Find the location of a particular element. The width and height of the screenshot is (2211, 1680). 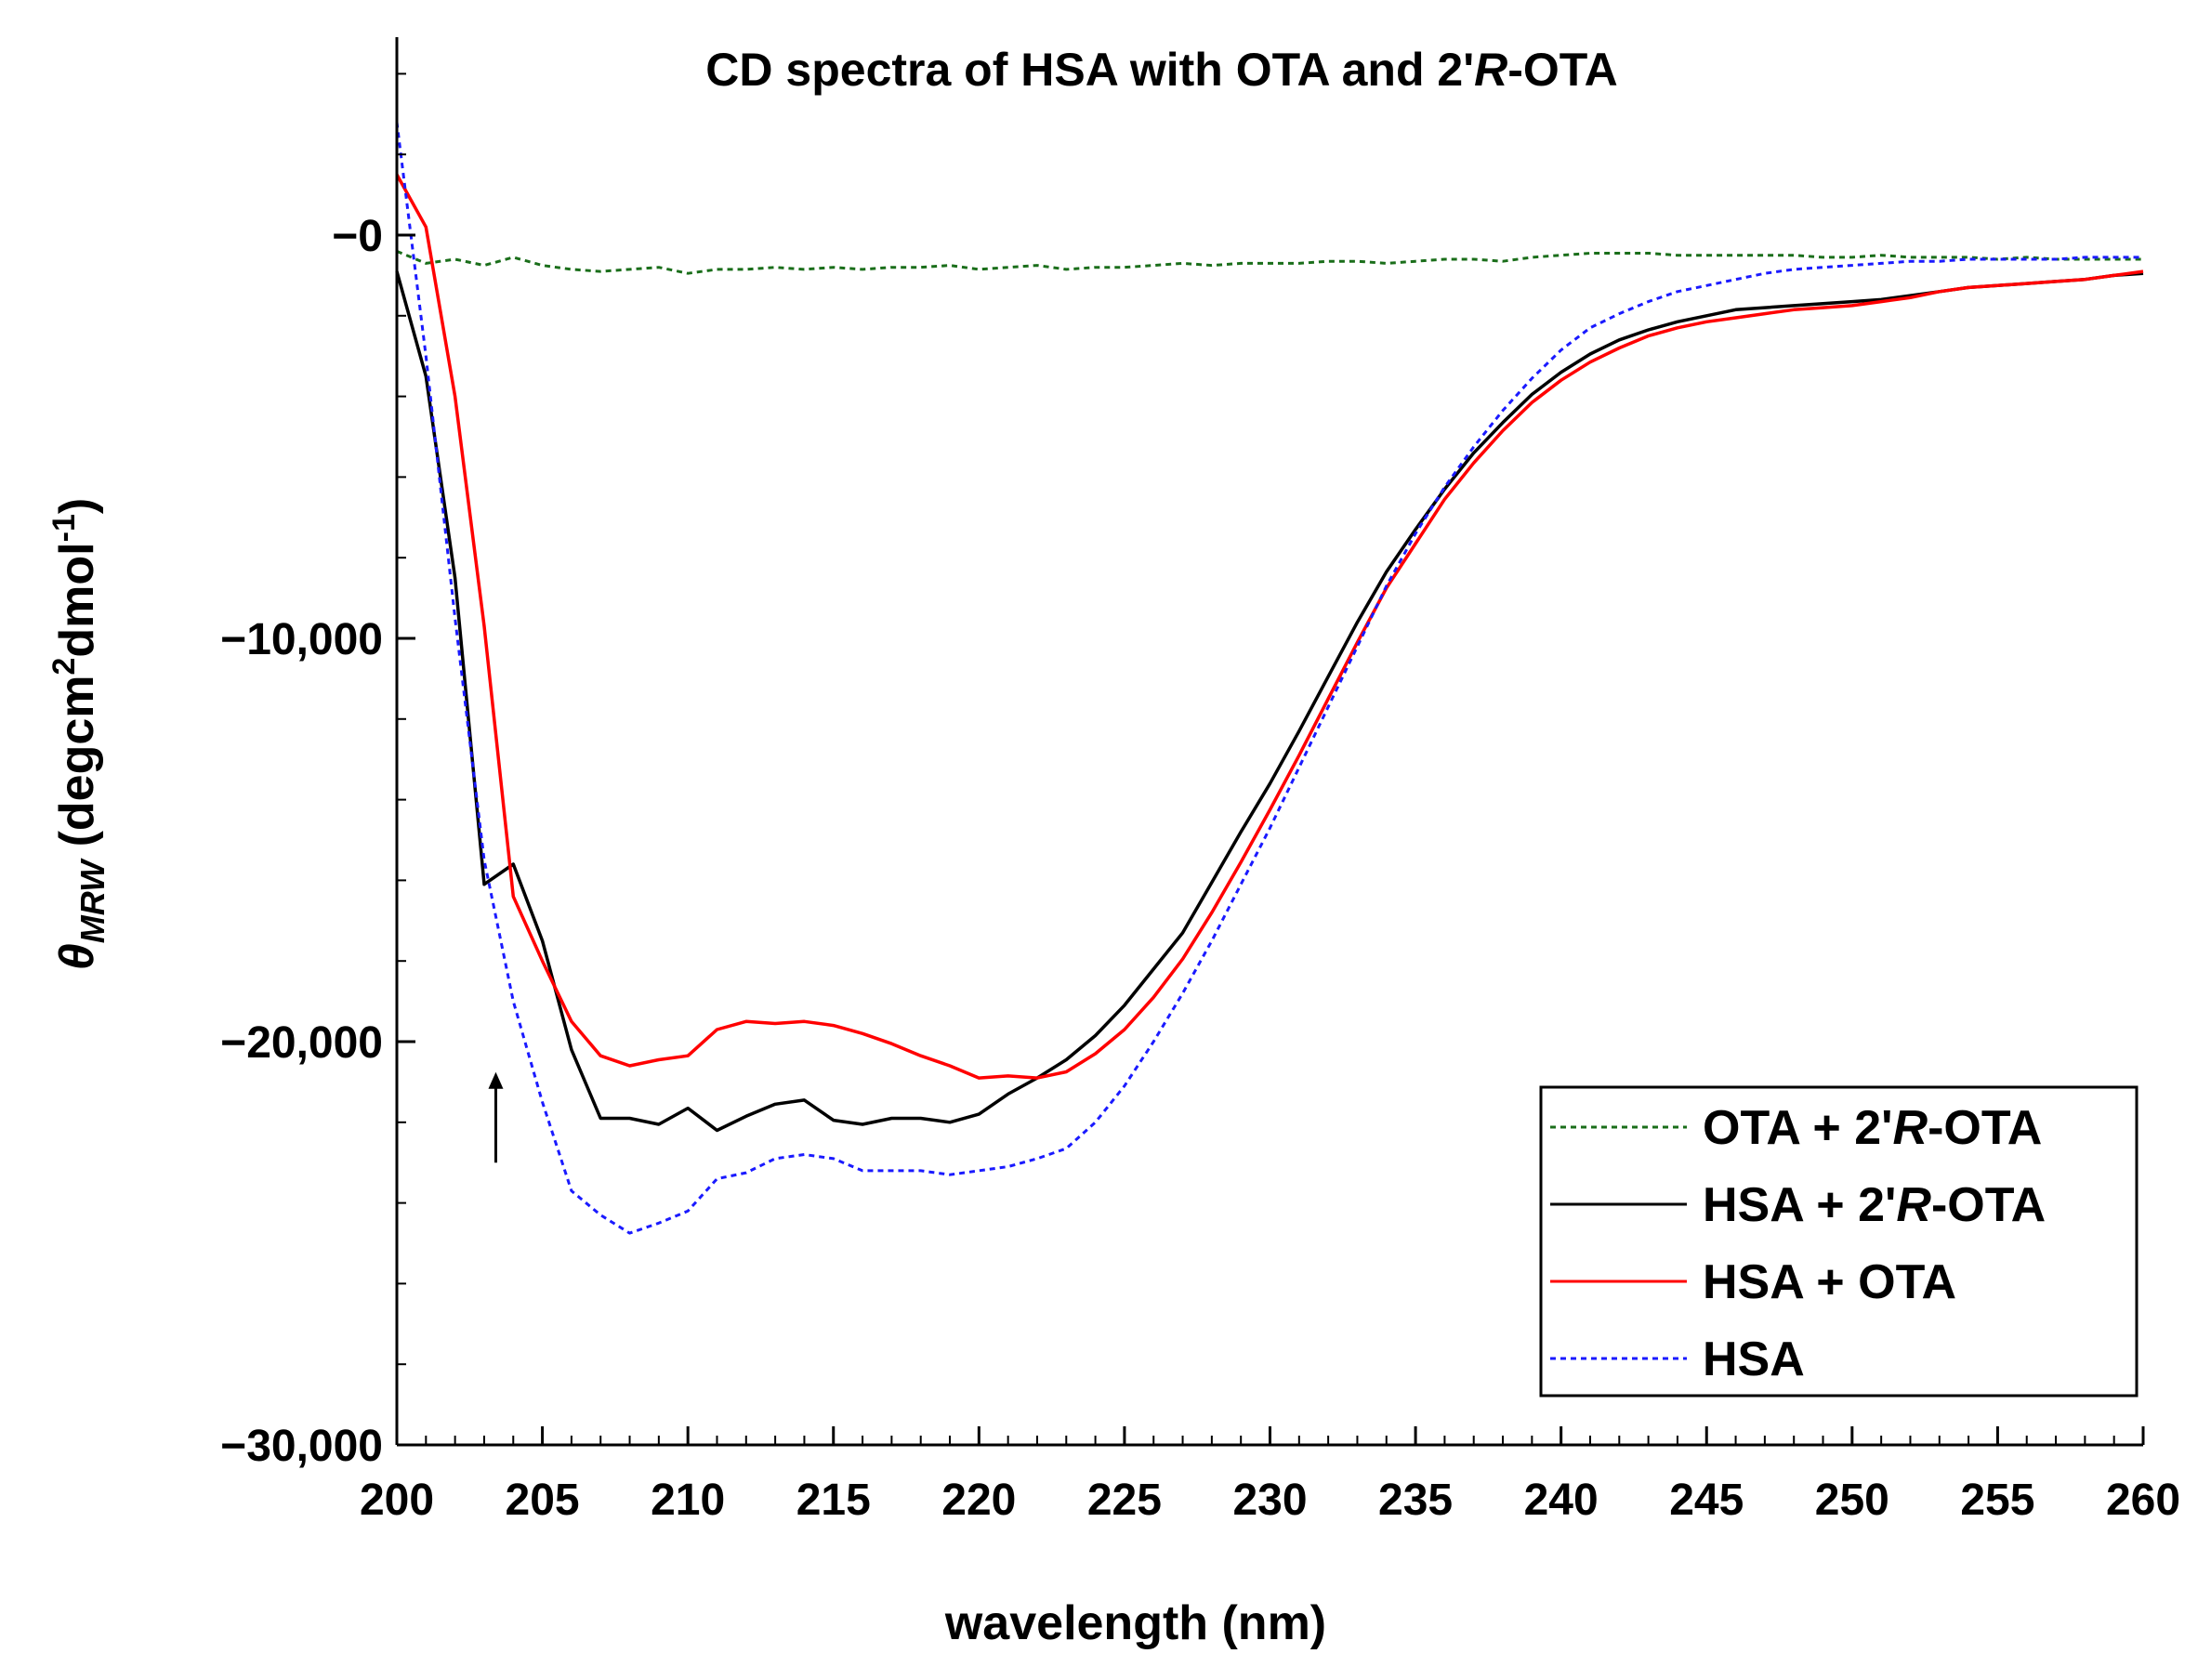

x-tick-label: 255 is located at coordinates (1997, 1500).